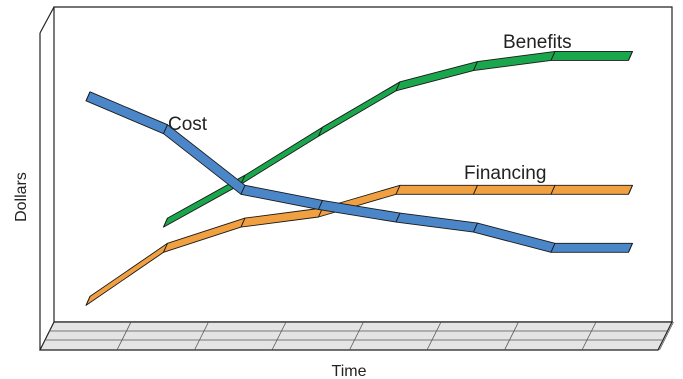  I want to click on chart-floor-dividers, so click(395, 336).